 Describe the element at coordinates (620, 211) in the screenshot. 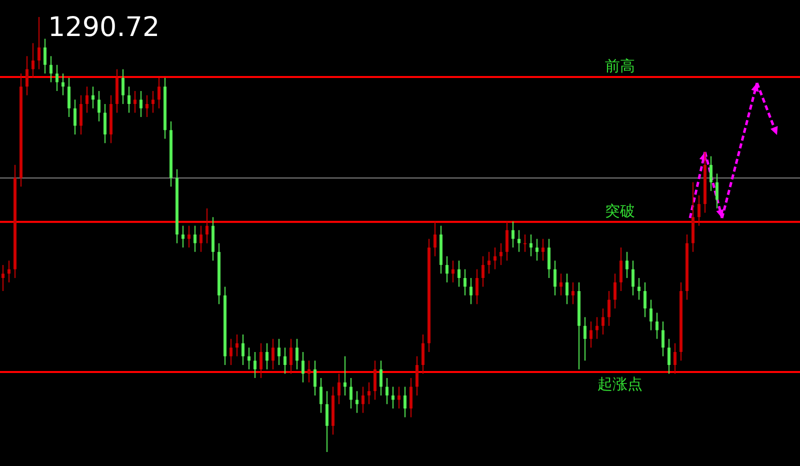

I see `ref-line-label: 突破` at that location.